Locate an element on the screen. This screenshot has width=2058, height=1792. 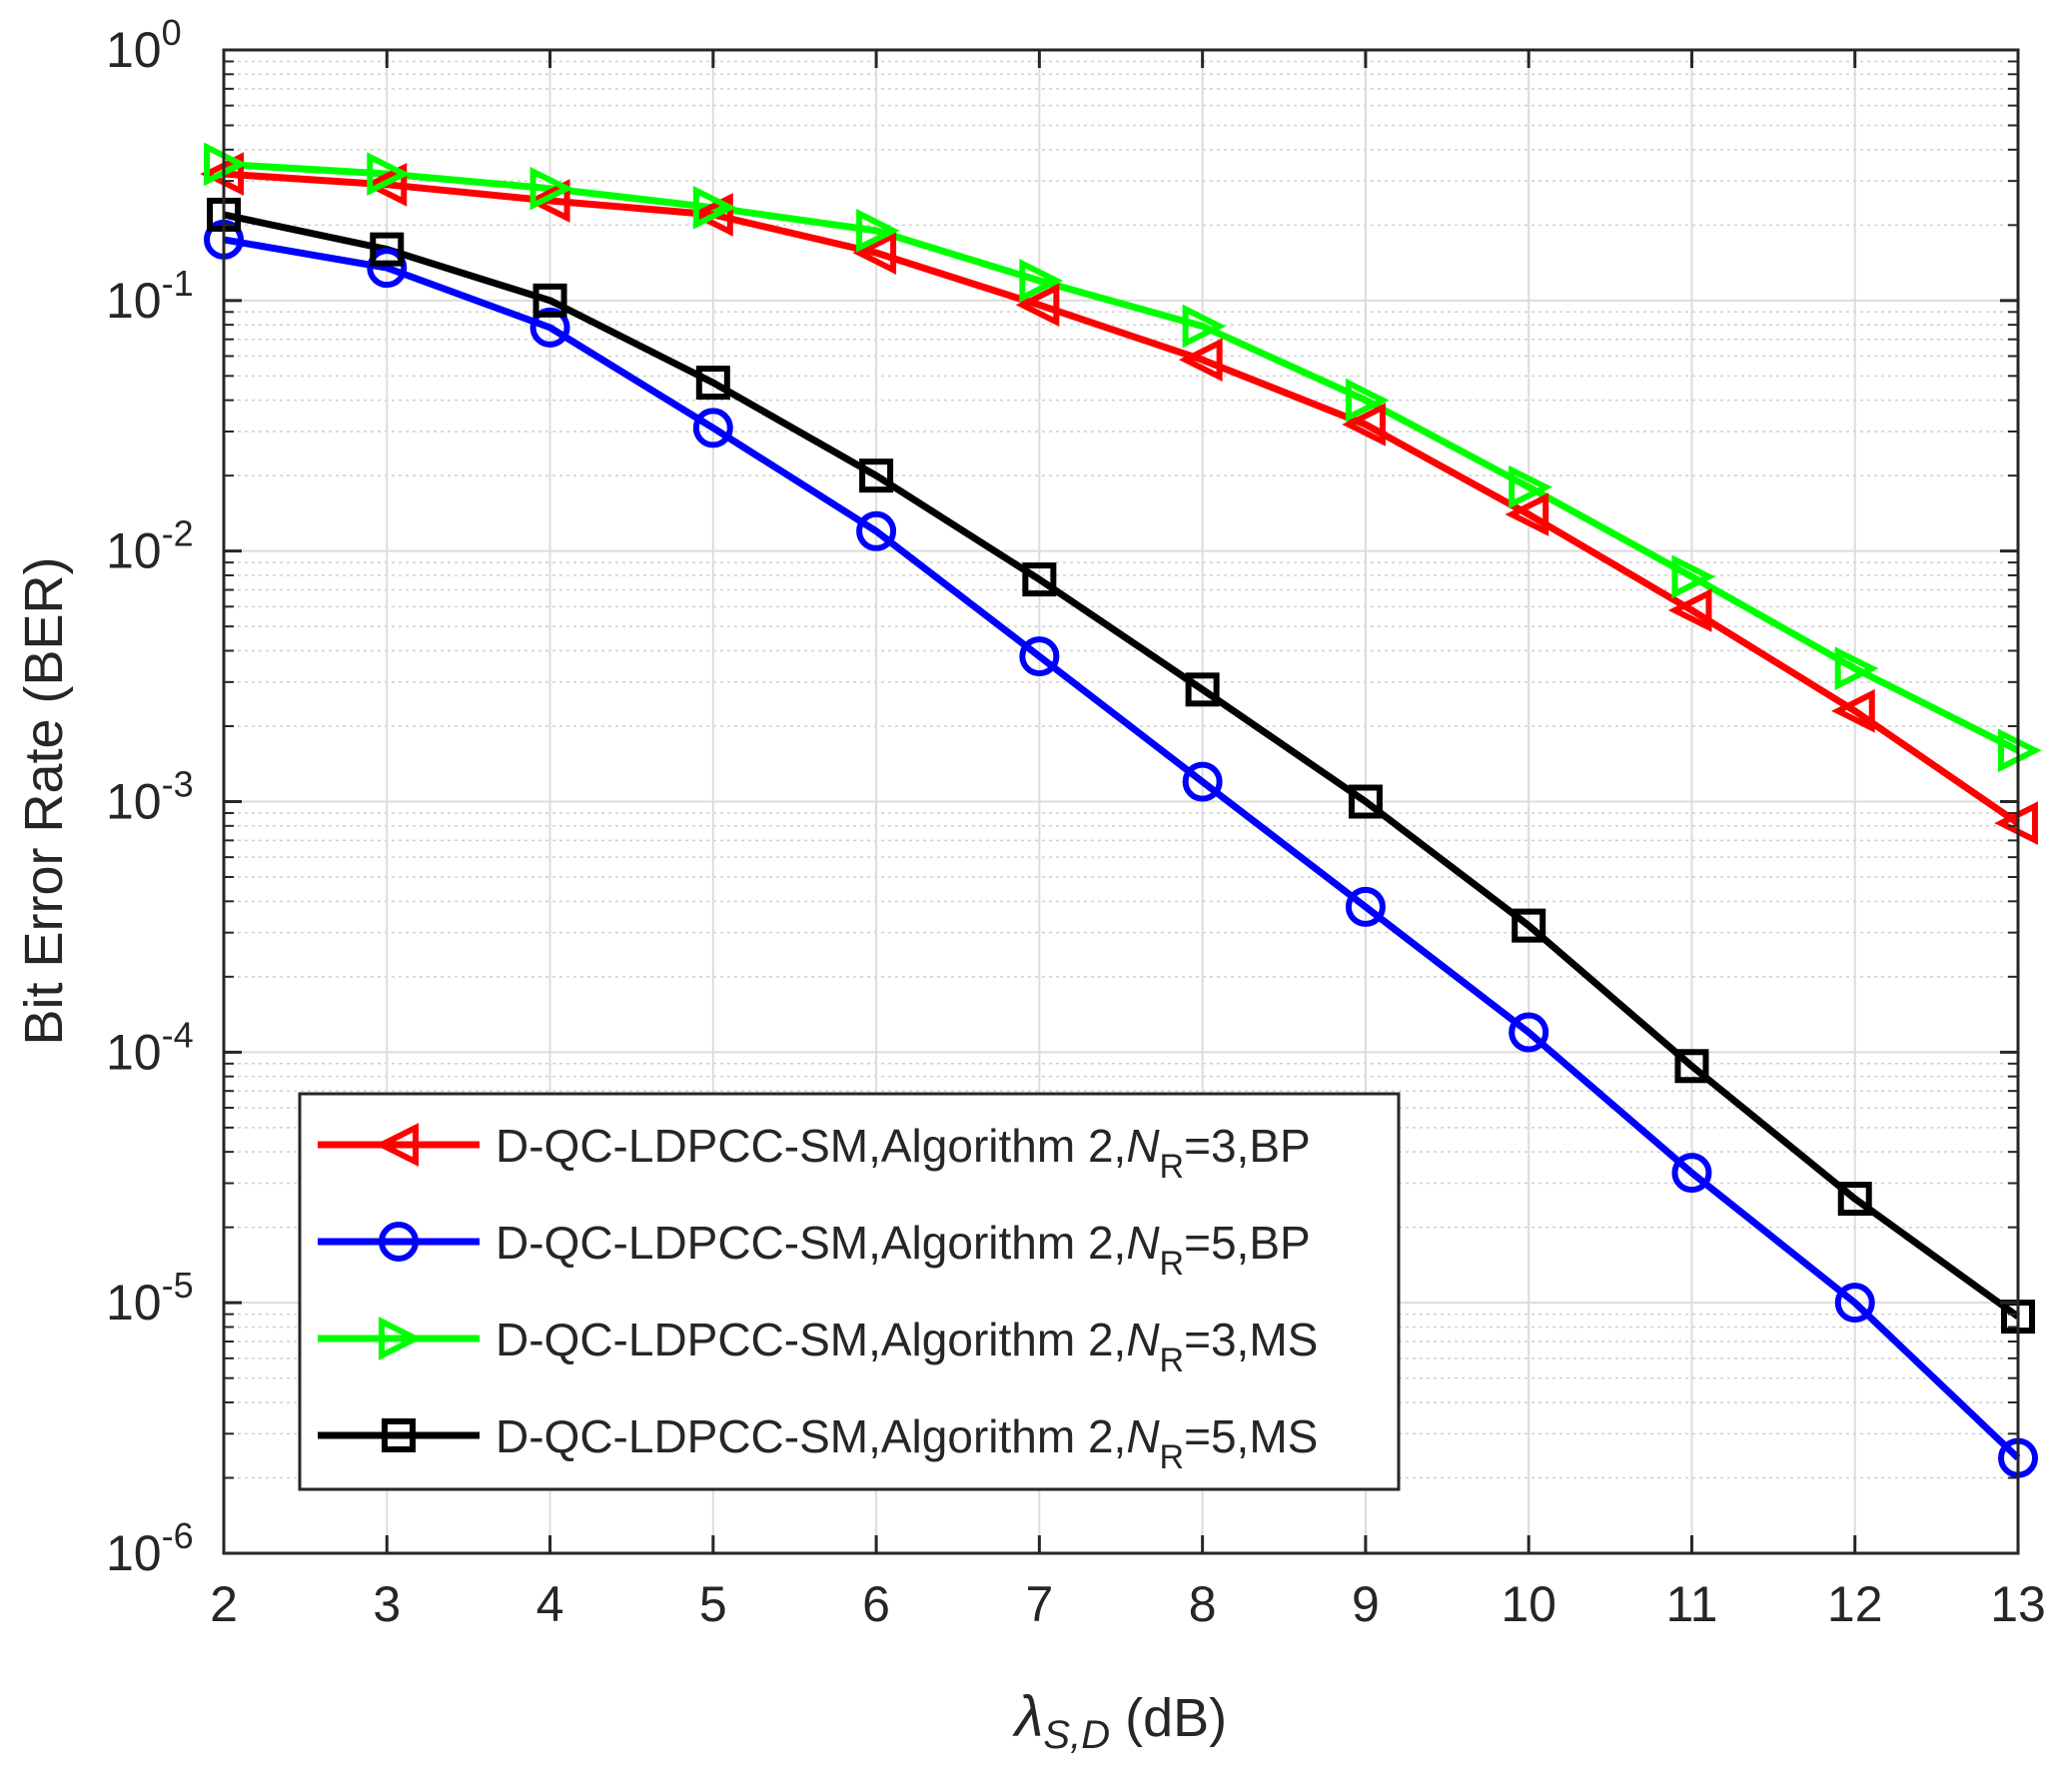
x-axis-label-unit: (dB) is located at coordinates (1168, 1718).